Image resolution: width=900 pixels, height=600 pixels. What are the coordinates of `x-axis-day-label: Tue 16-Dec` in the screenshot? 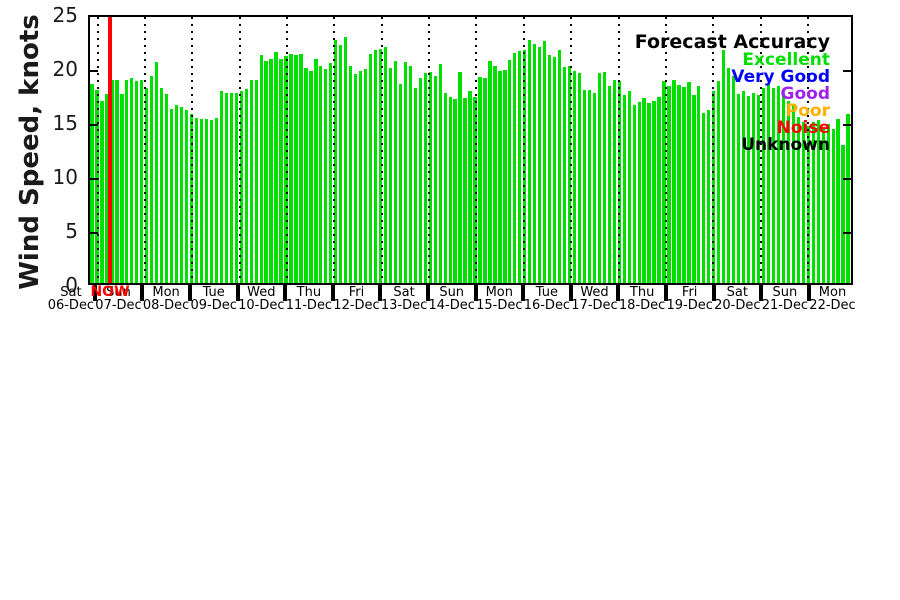 It's located at (547, 299).